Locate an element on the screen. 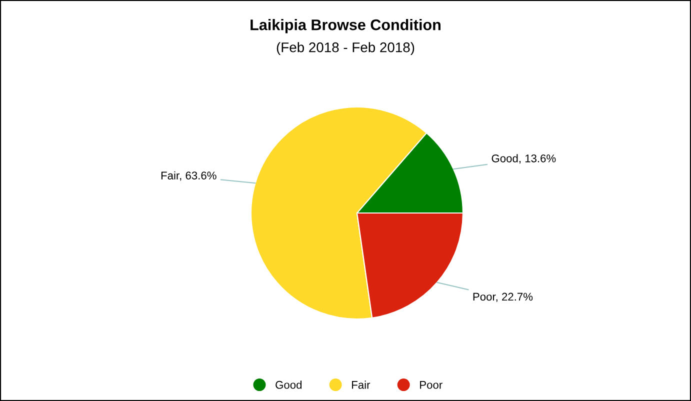 The height and width of the screenshot is (401, 691). data-label: Fair, 63.6% is located at coordinates (188, 176).